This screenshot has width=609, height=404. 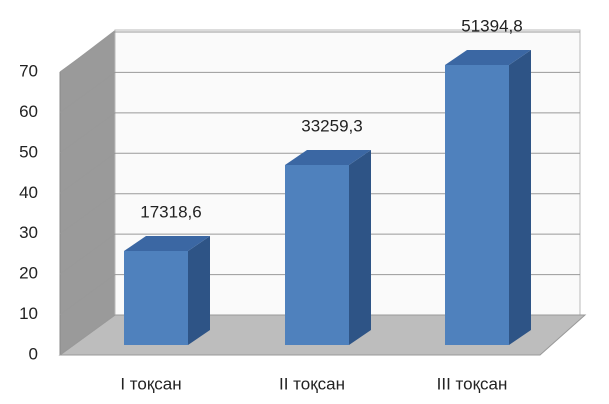 What do you see at coordinates (472, 383) in the screenshot?
I see `x-tick-label: III тоқсан` at bounding box center [472, 383].